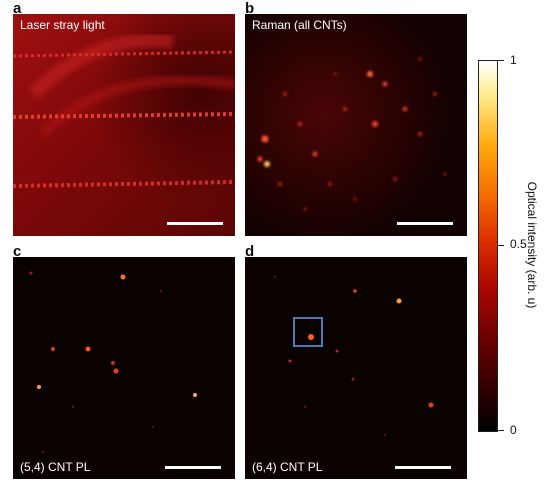 This screenshot has height=489, width=554. What do you see at coordinates (250, 251) in the screenshot?
I see `panel-letter-d: d` at bounding box center [250, 251].